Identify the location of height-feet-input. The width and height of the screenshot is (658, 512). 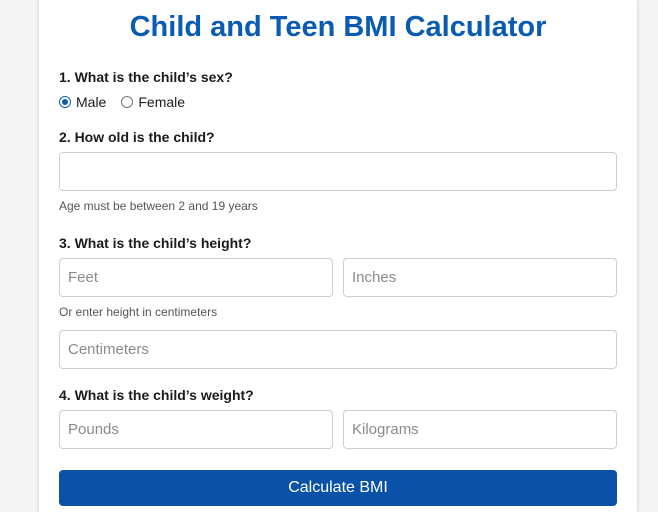
(196, 277).